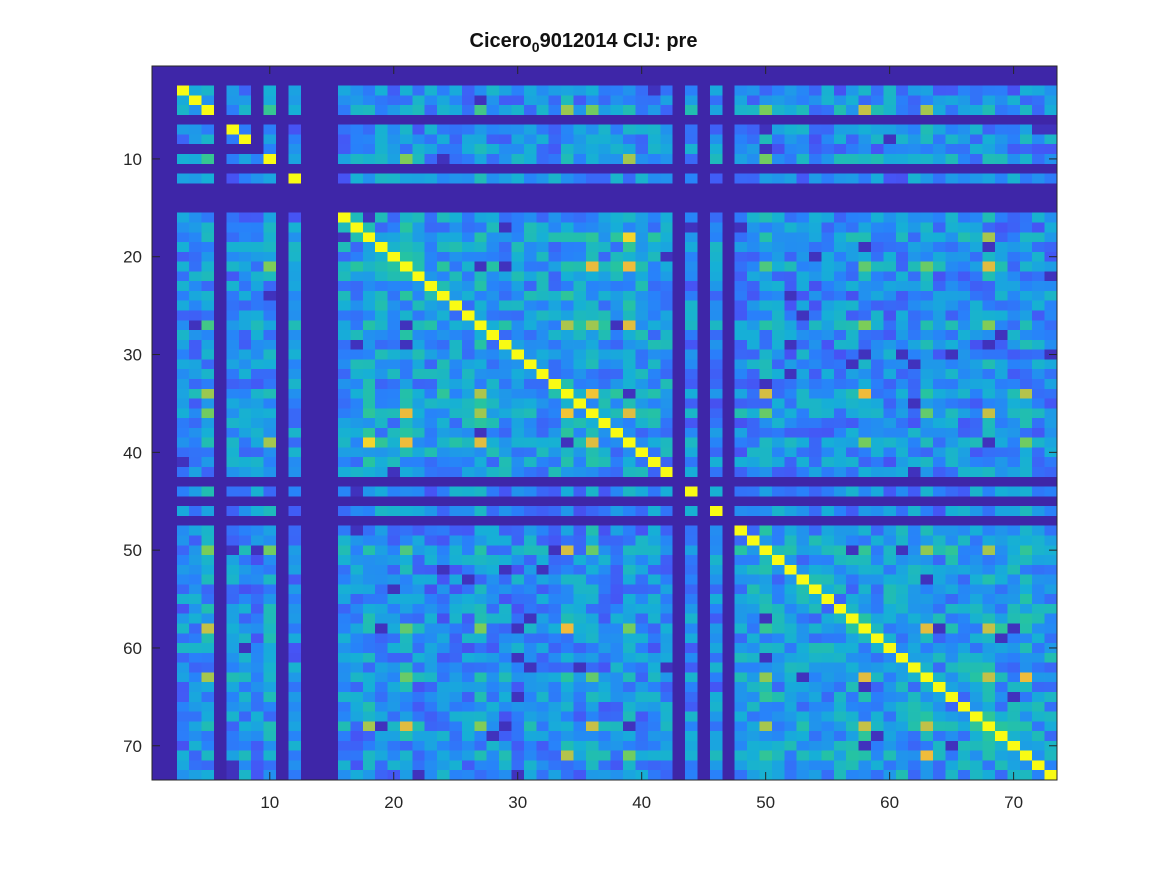  Describe the element at coordinates (765, 802) in the screenshot. I see `x-tick-label: 50` at that location.